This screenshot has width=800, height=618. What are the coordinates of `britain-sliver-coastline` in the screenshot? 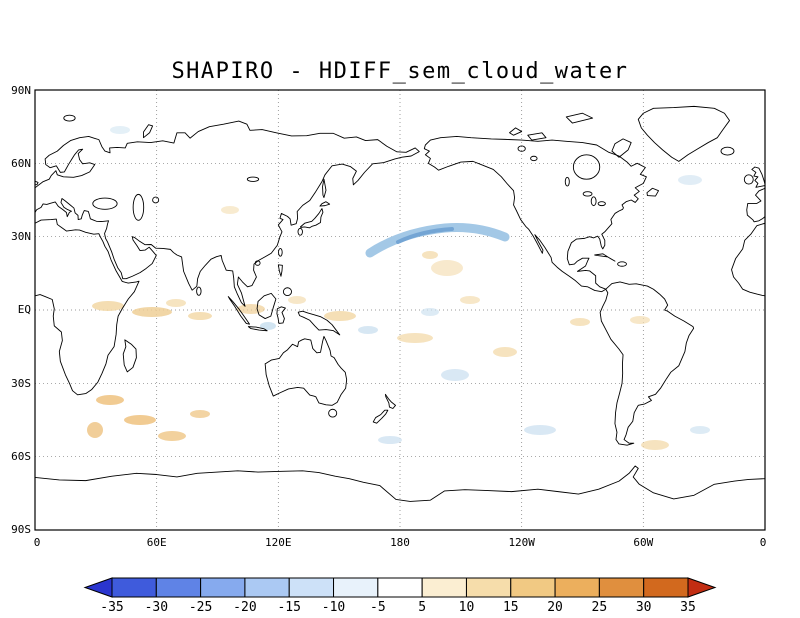 It's located at (758, 177).